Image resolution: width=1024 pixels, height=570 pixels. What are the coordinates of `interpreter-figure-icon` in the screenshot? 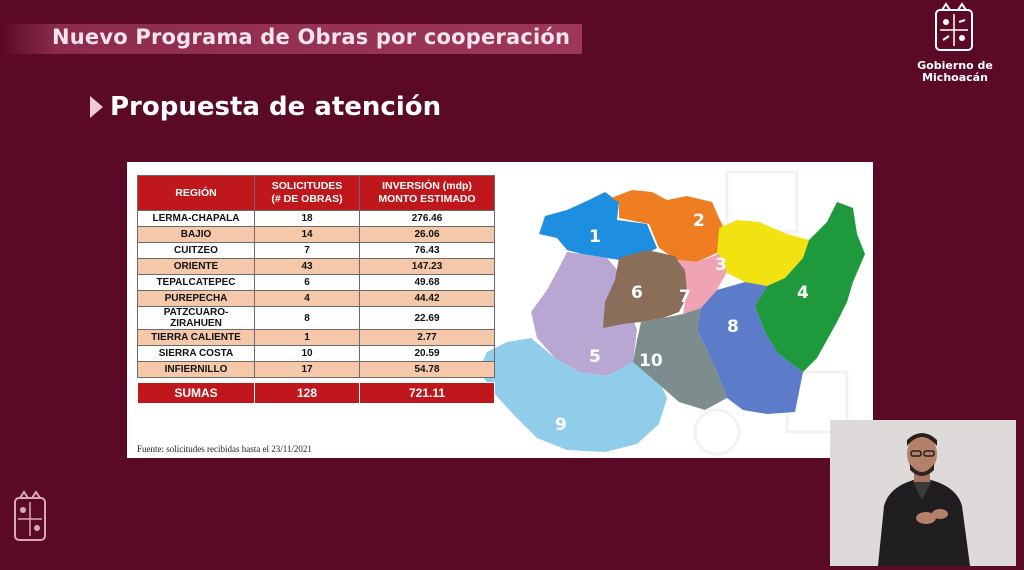 It's located at (923, 493).